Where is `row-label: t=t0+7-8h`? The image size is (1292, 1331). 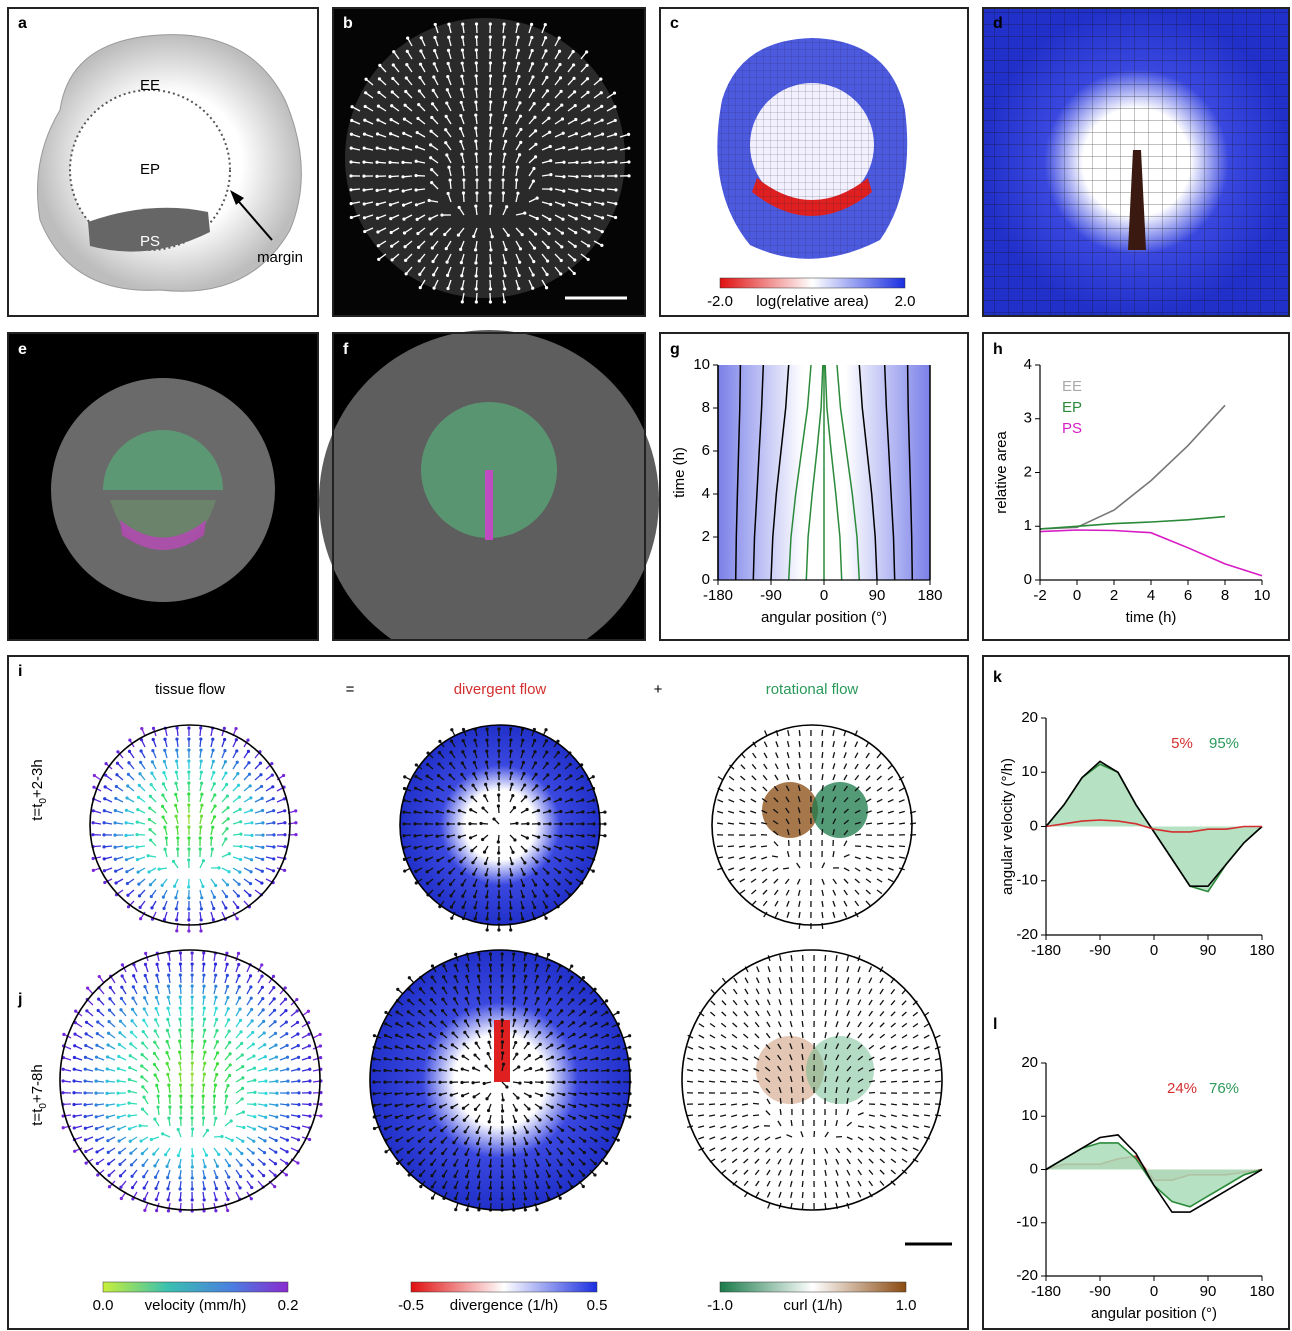
row-label: t=t0+7-8h is located at coordinates (39, 1094).